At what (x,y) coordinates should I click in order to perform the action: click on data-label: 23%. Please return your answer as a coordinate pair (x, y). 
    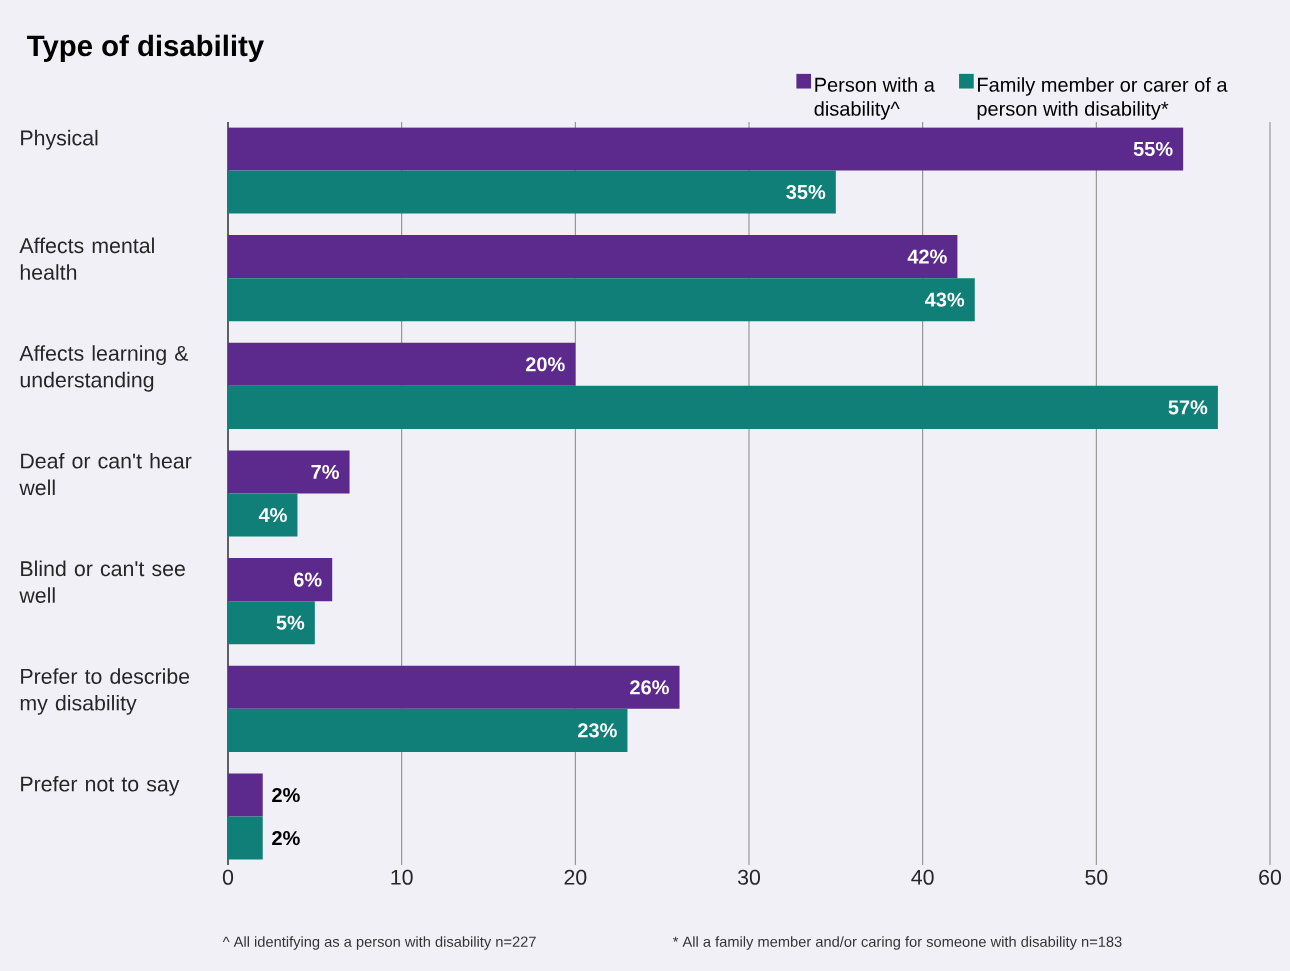
    Looking at the image, I should click on (597, 730).